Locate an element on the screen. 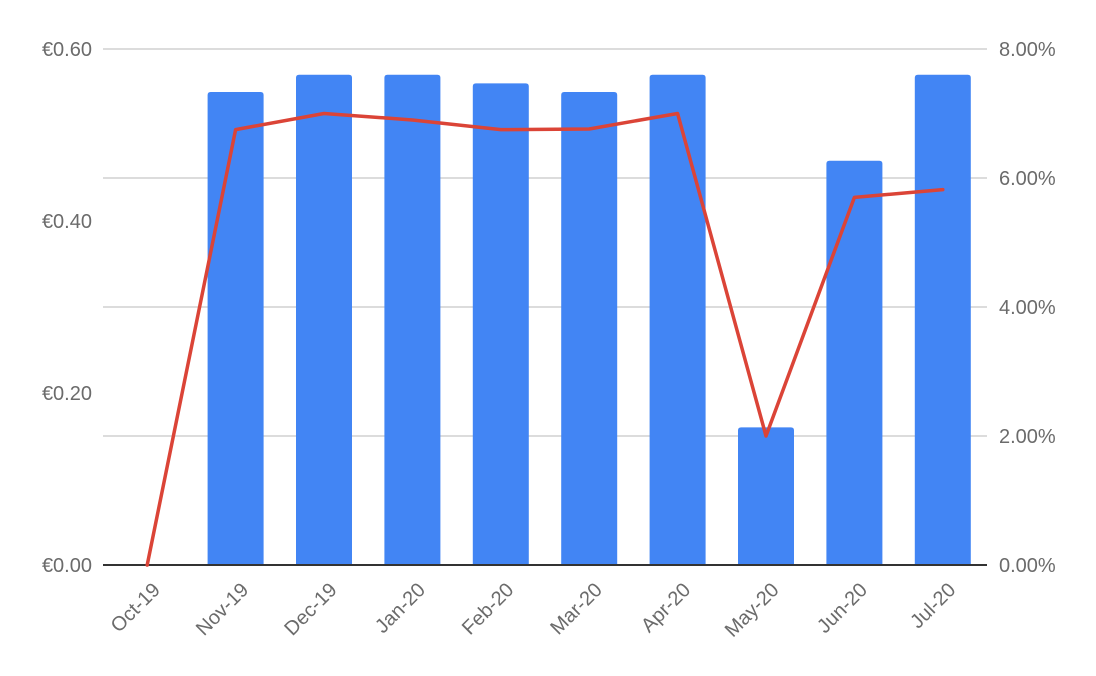 Image resolution: width=1096 pixels, height=676 pixels. right-axis-tick-label: 2.00% is located at coordinates (1027, 437).